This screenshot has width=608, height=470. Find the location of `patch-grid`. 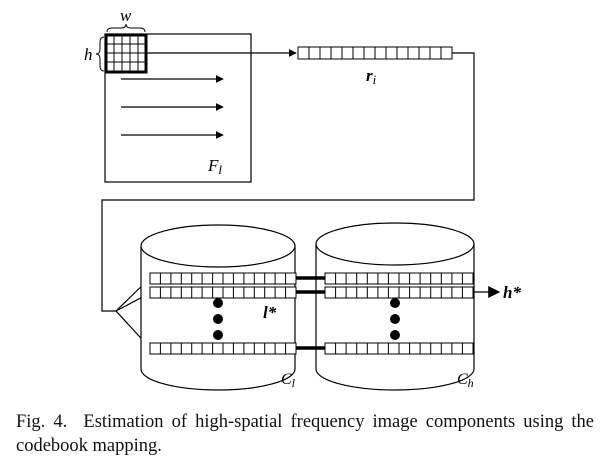

patch-grid is located at coordinates (126, 53).